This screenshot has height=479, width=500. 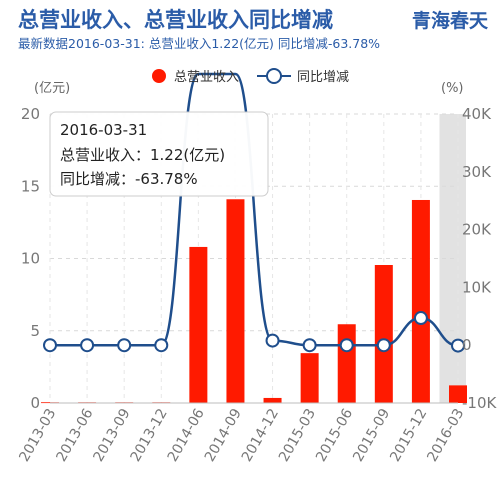 What do you see at coordinates (477, 287) in the screenshot?
I see `right-tick-label: 10K` at bounding box center [477, 287].